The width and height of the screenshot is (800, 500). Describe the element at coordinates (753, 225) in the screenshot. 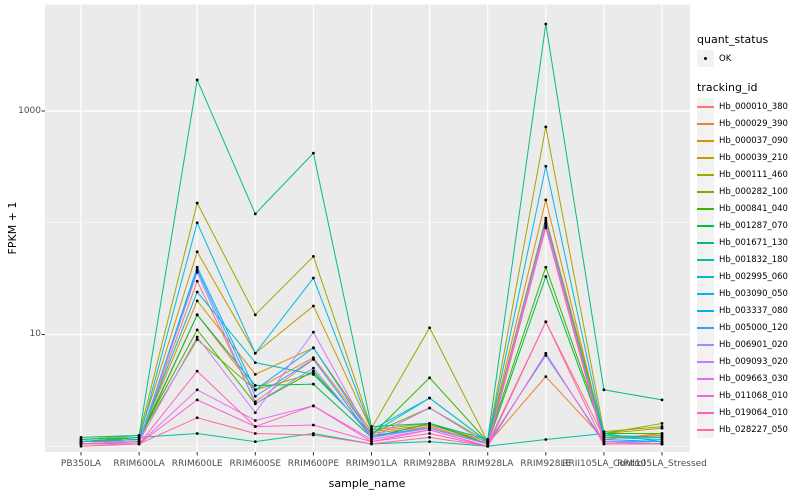

I see `legend-label: Hb_001287_070` at that location.